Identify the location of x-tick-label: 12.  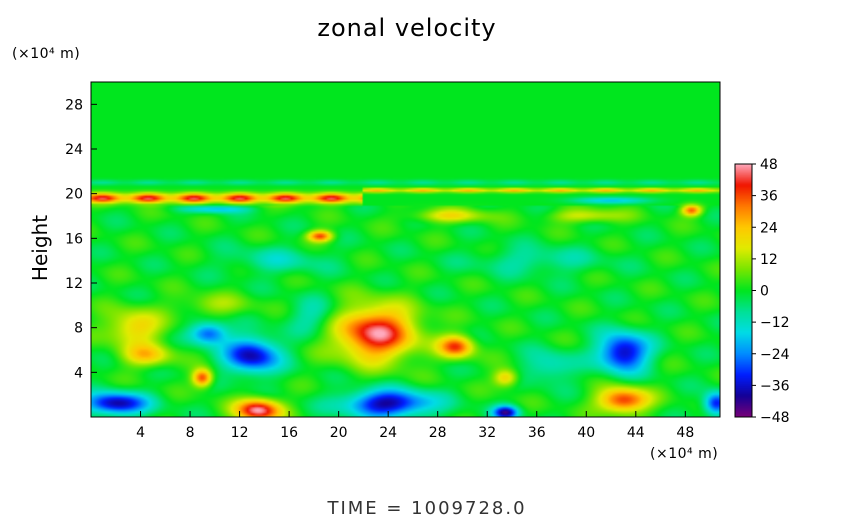
(240, 433).